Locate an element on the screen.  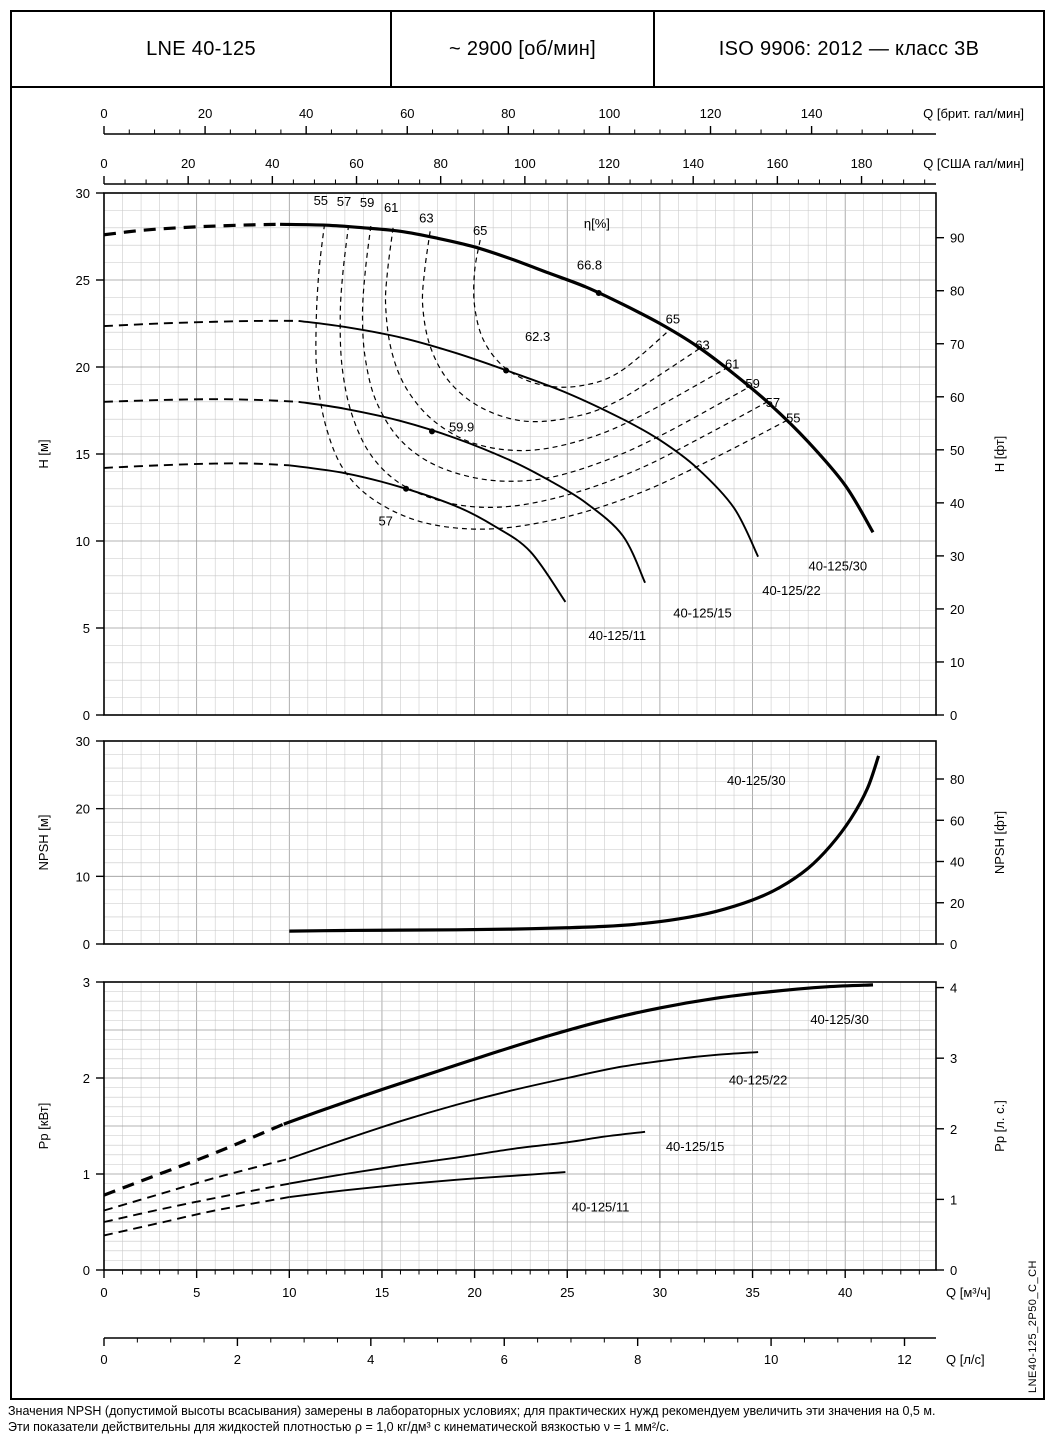
pump-speed: ~ 2900 [об/мин] is located at coordinates (523, 49).